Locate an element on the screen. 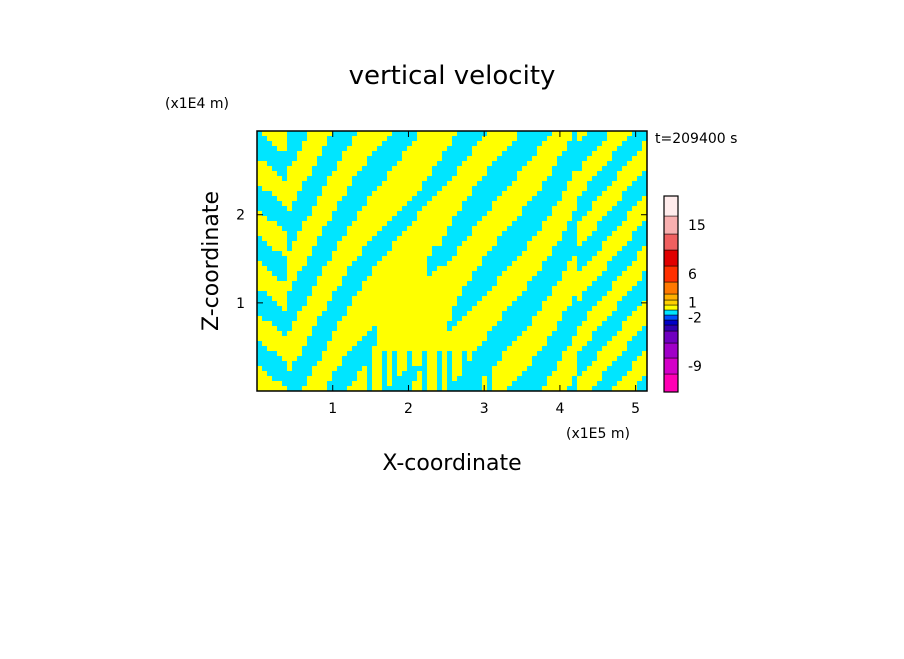  y-axis-label: Z-coordinate is located at coordinates (211, 261).